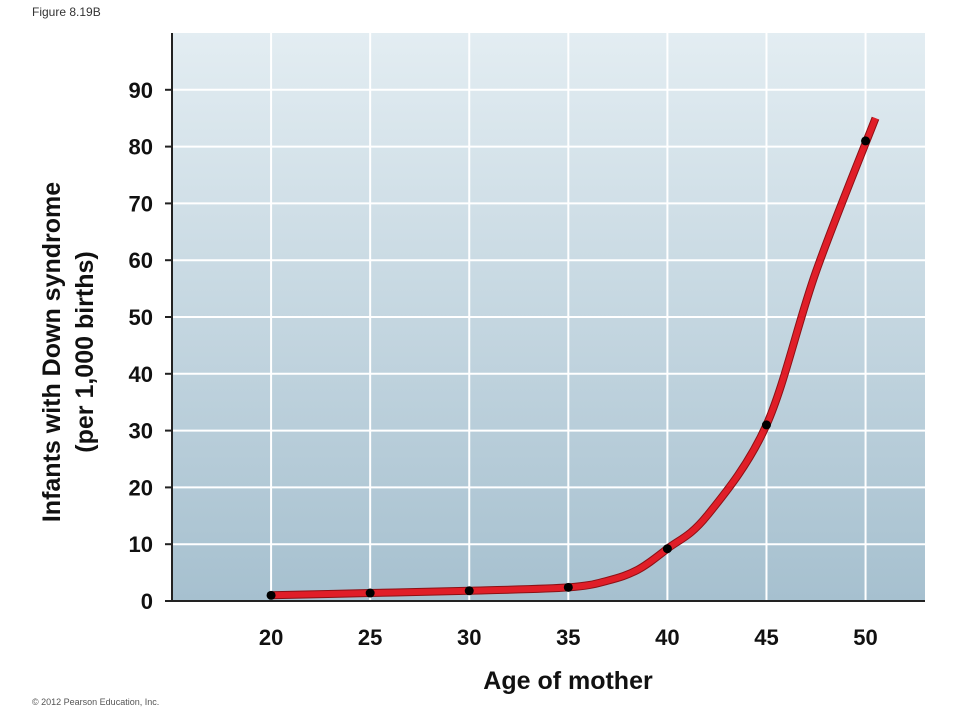 This screenshot has height=720, width=960. What do you see at coordinates (141, 90) in the screenshot?
I see `y-tick-label: 90` at bounding box center [141, 90].